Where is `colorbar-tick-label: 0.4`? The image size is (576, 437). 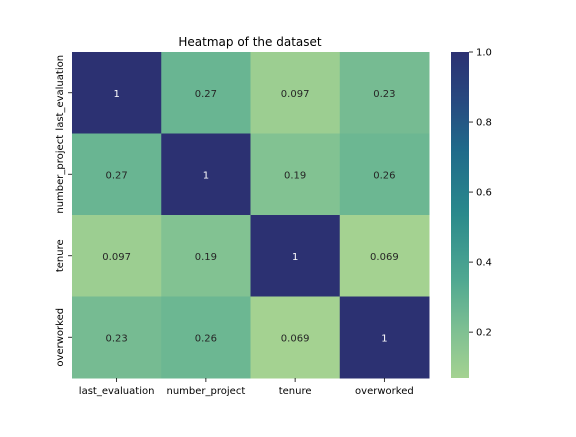 colorbar-tick-label: 0.4 is located at coordinates (484, 263).